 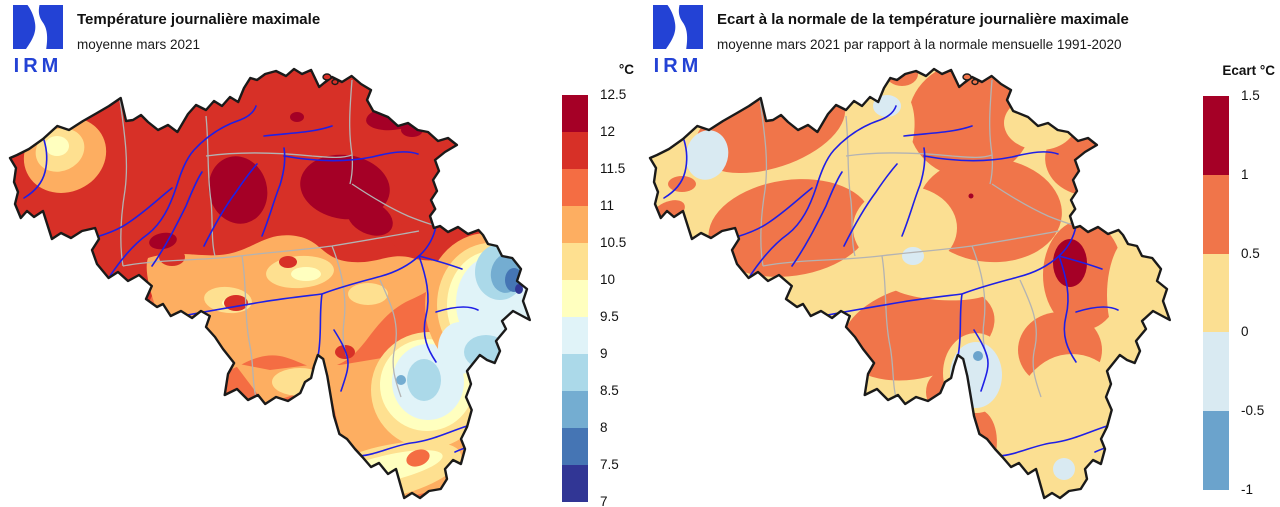 I want to click on colorbar-tick-label: 12.5, so click(x=613, y=95).